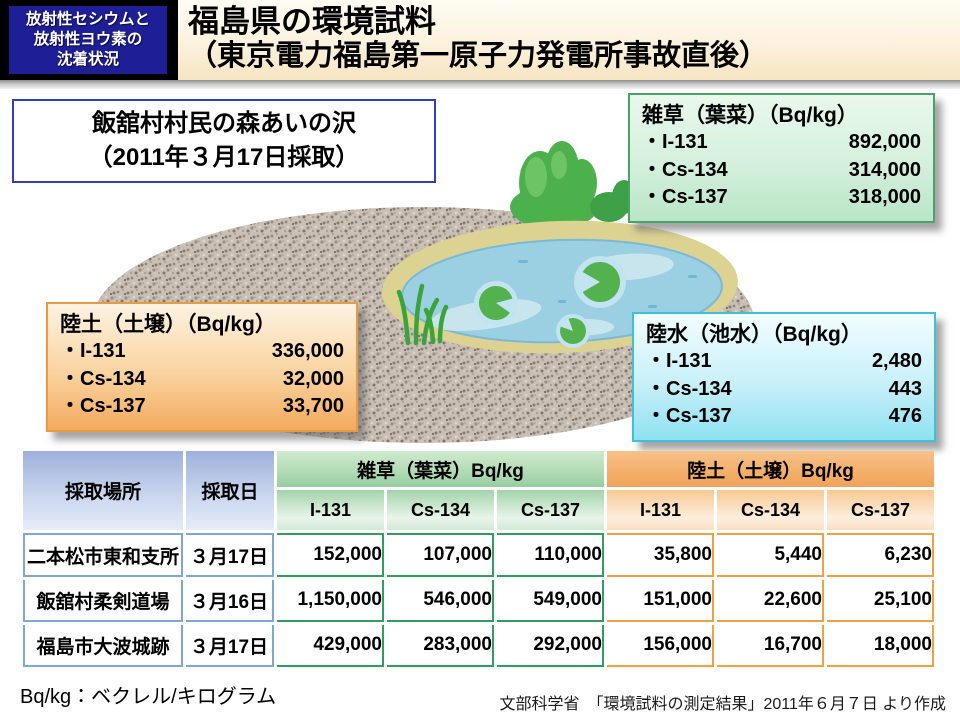  Describe the element at coordinates (440, 510) in the screenshot. I see `subcol-weed-cs134: Cs-134` at that location.